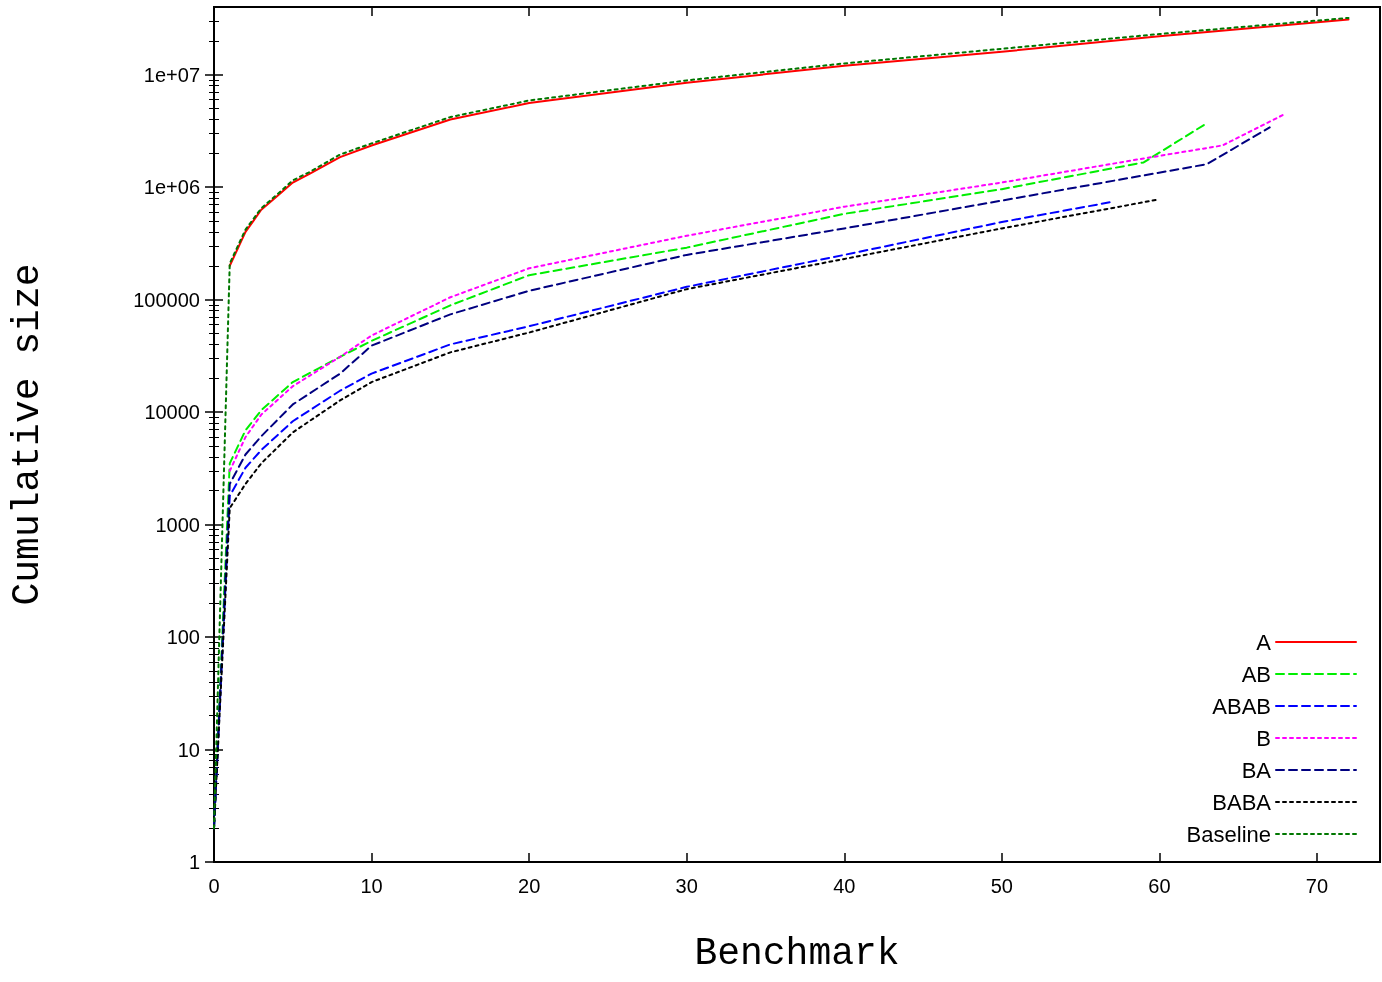  What do you see at coordinates (1263, 738) in the screenshot?
I see `legend-label: B` at bounding box center [1263, 738].